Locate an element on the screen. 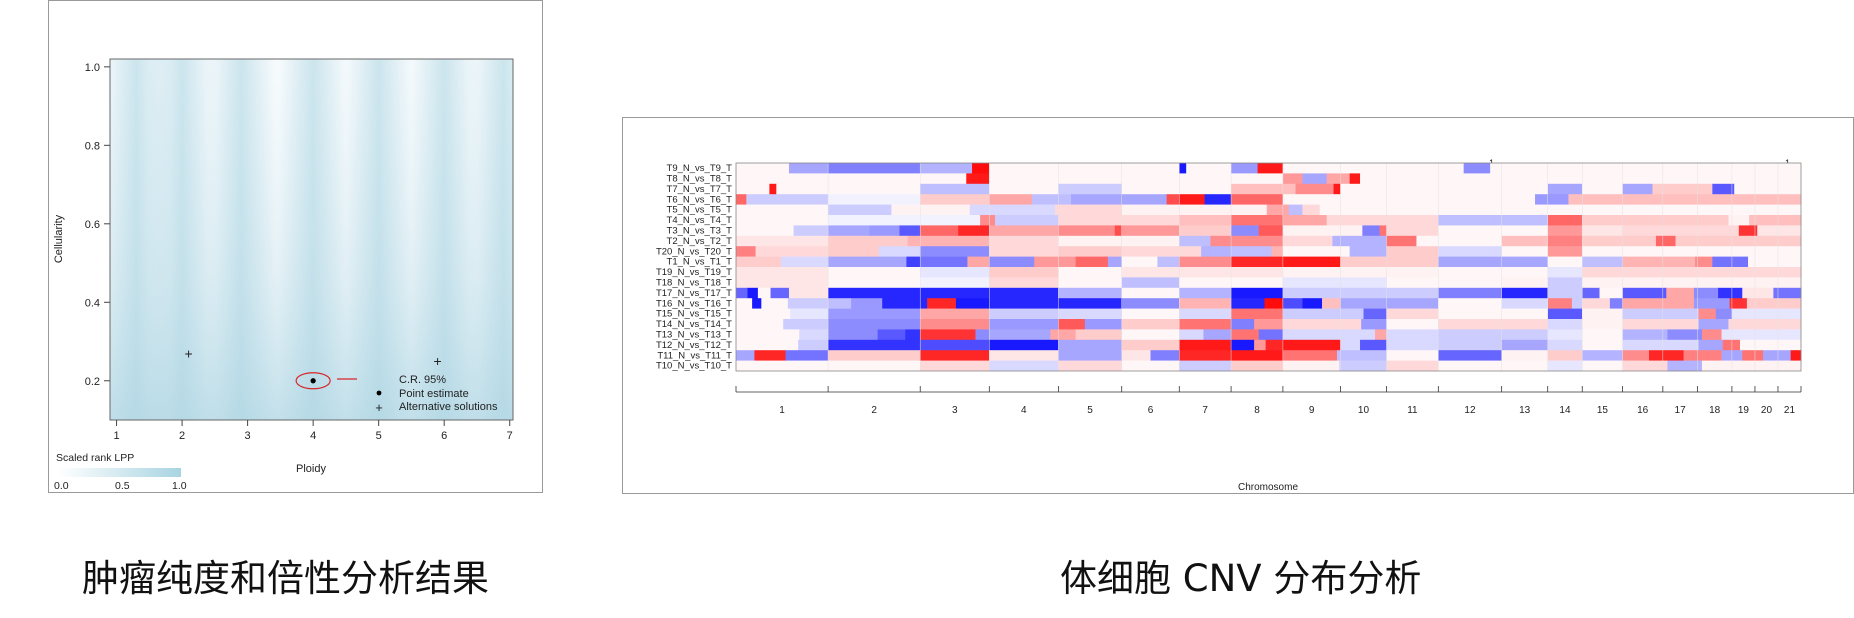 Image resolution: width=1854 pixels, height=618 pixels. colorbar-tick: 0.5 is located at coordinates (122, 486).